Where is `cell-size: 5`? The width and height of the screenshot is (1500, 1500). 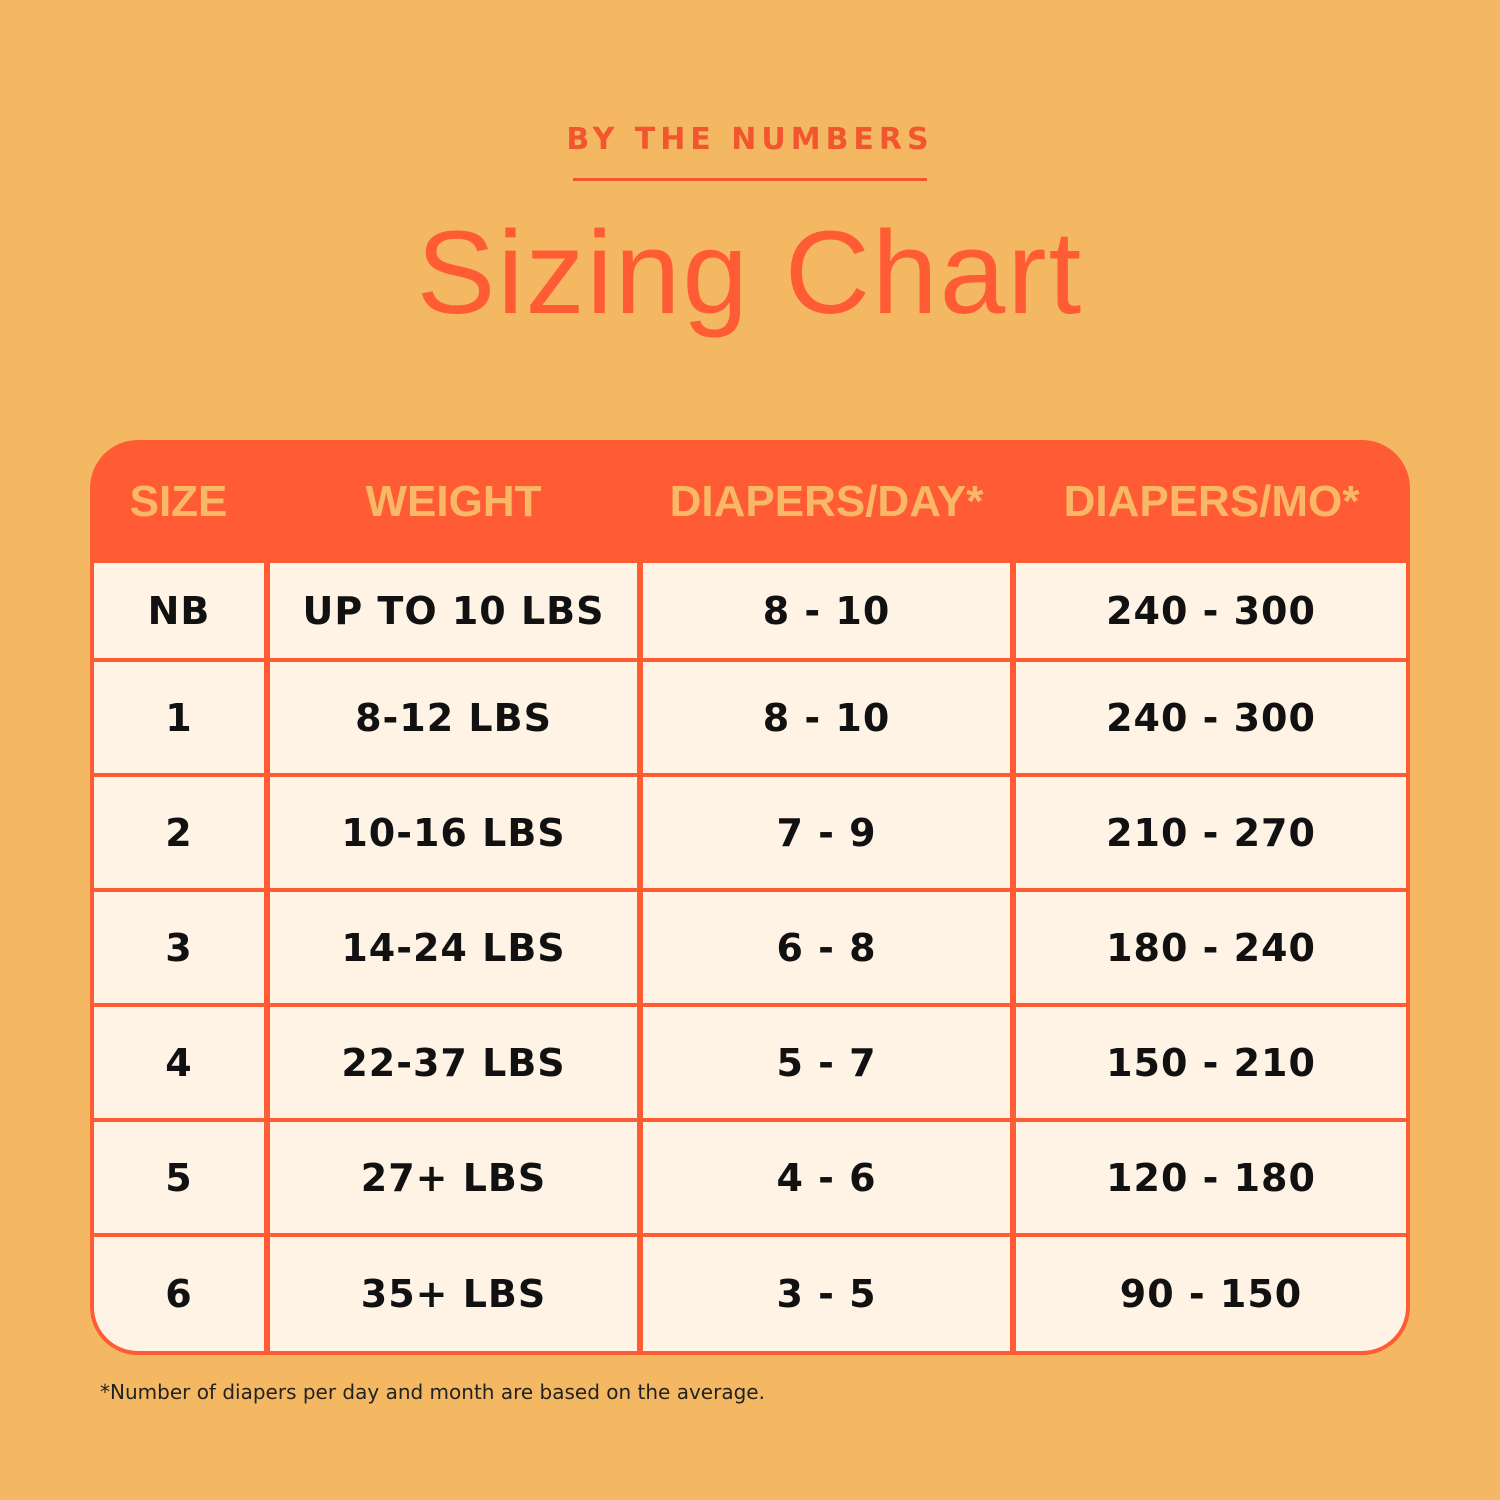
cell-size: 5 is located at coordinates (179, 1177).